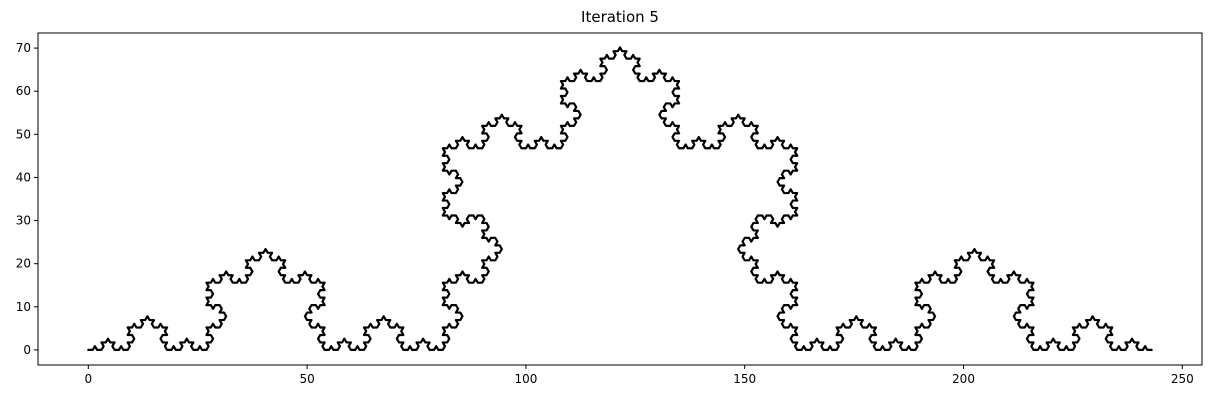  What do you see at coordinates (23, 307) in the screenshot?
I see `y-tick-label: 10` at bounding box center [23, 307].